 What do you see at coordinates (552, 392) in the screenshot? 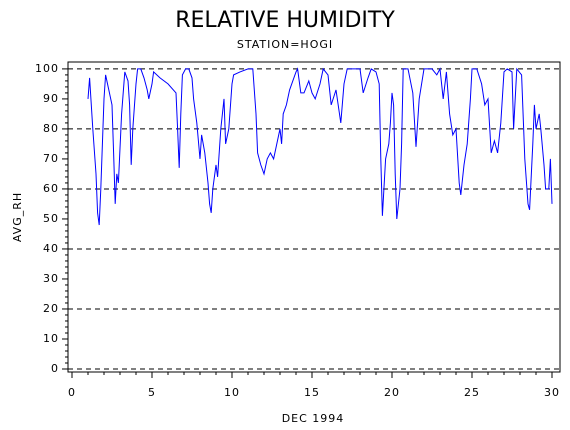
I see `x-tick-label: 30` at bounding box center [552, 392].